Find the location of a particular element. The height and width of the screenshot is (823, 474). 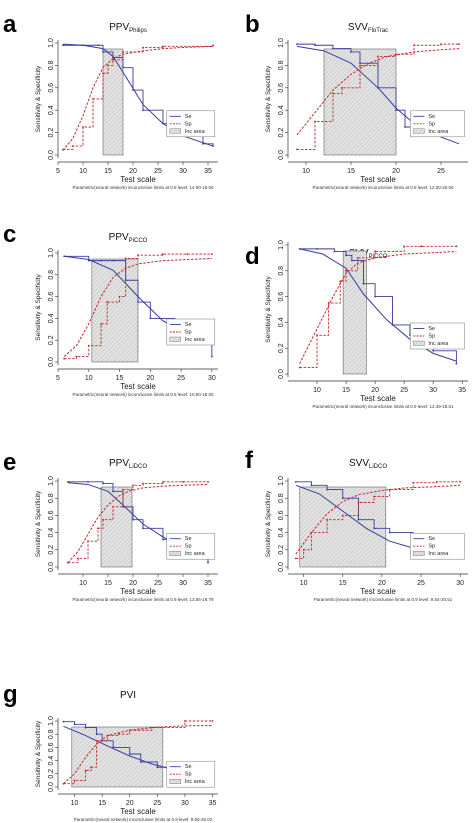

panel-title-main: PVI is located at coordinates (128, 695).